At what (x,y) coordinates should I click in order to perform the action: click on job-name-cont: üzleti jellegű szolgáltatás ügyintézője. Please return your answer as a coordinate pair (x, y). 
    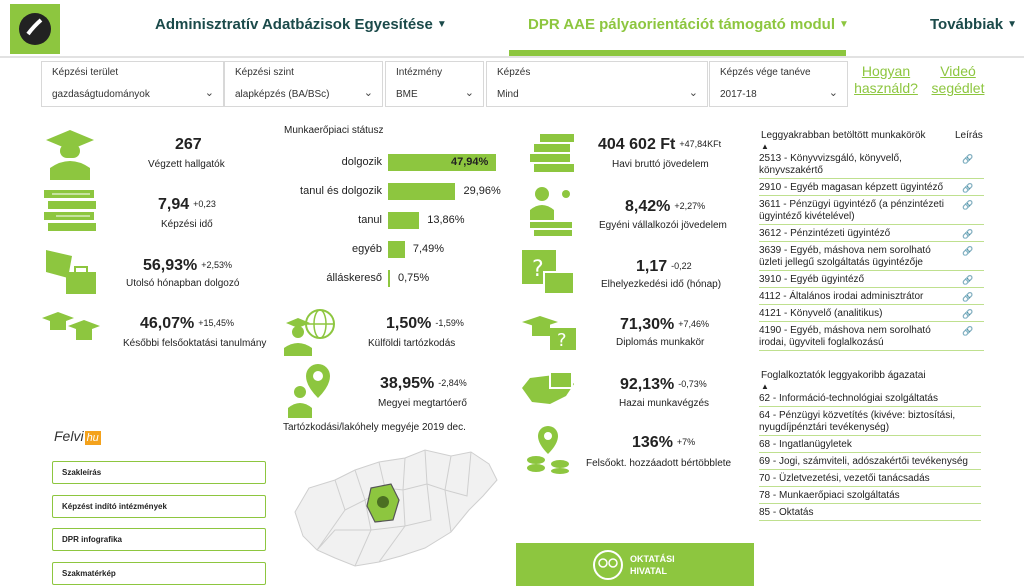
    Looking at the image, I should click on (841, 262).